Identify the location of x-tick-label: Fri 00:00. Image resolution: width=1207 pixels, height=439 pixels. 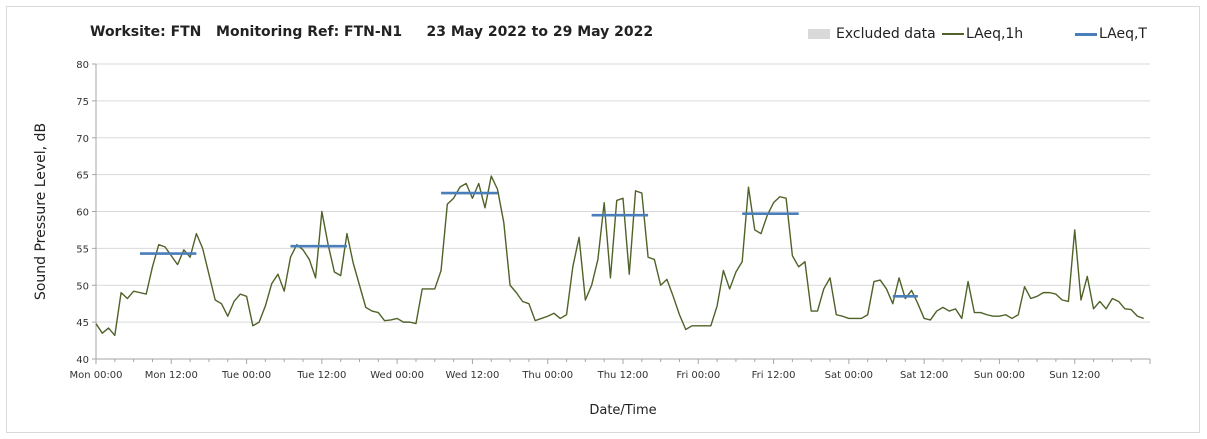
(698, 375).